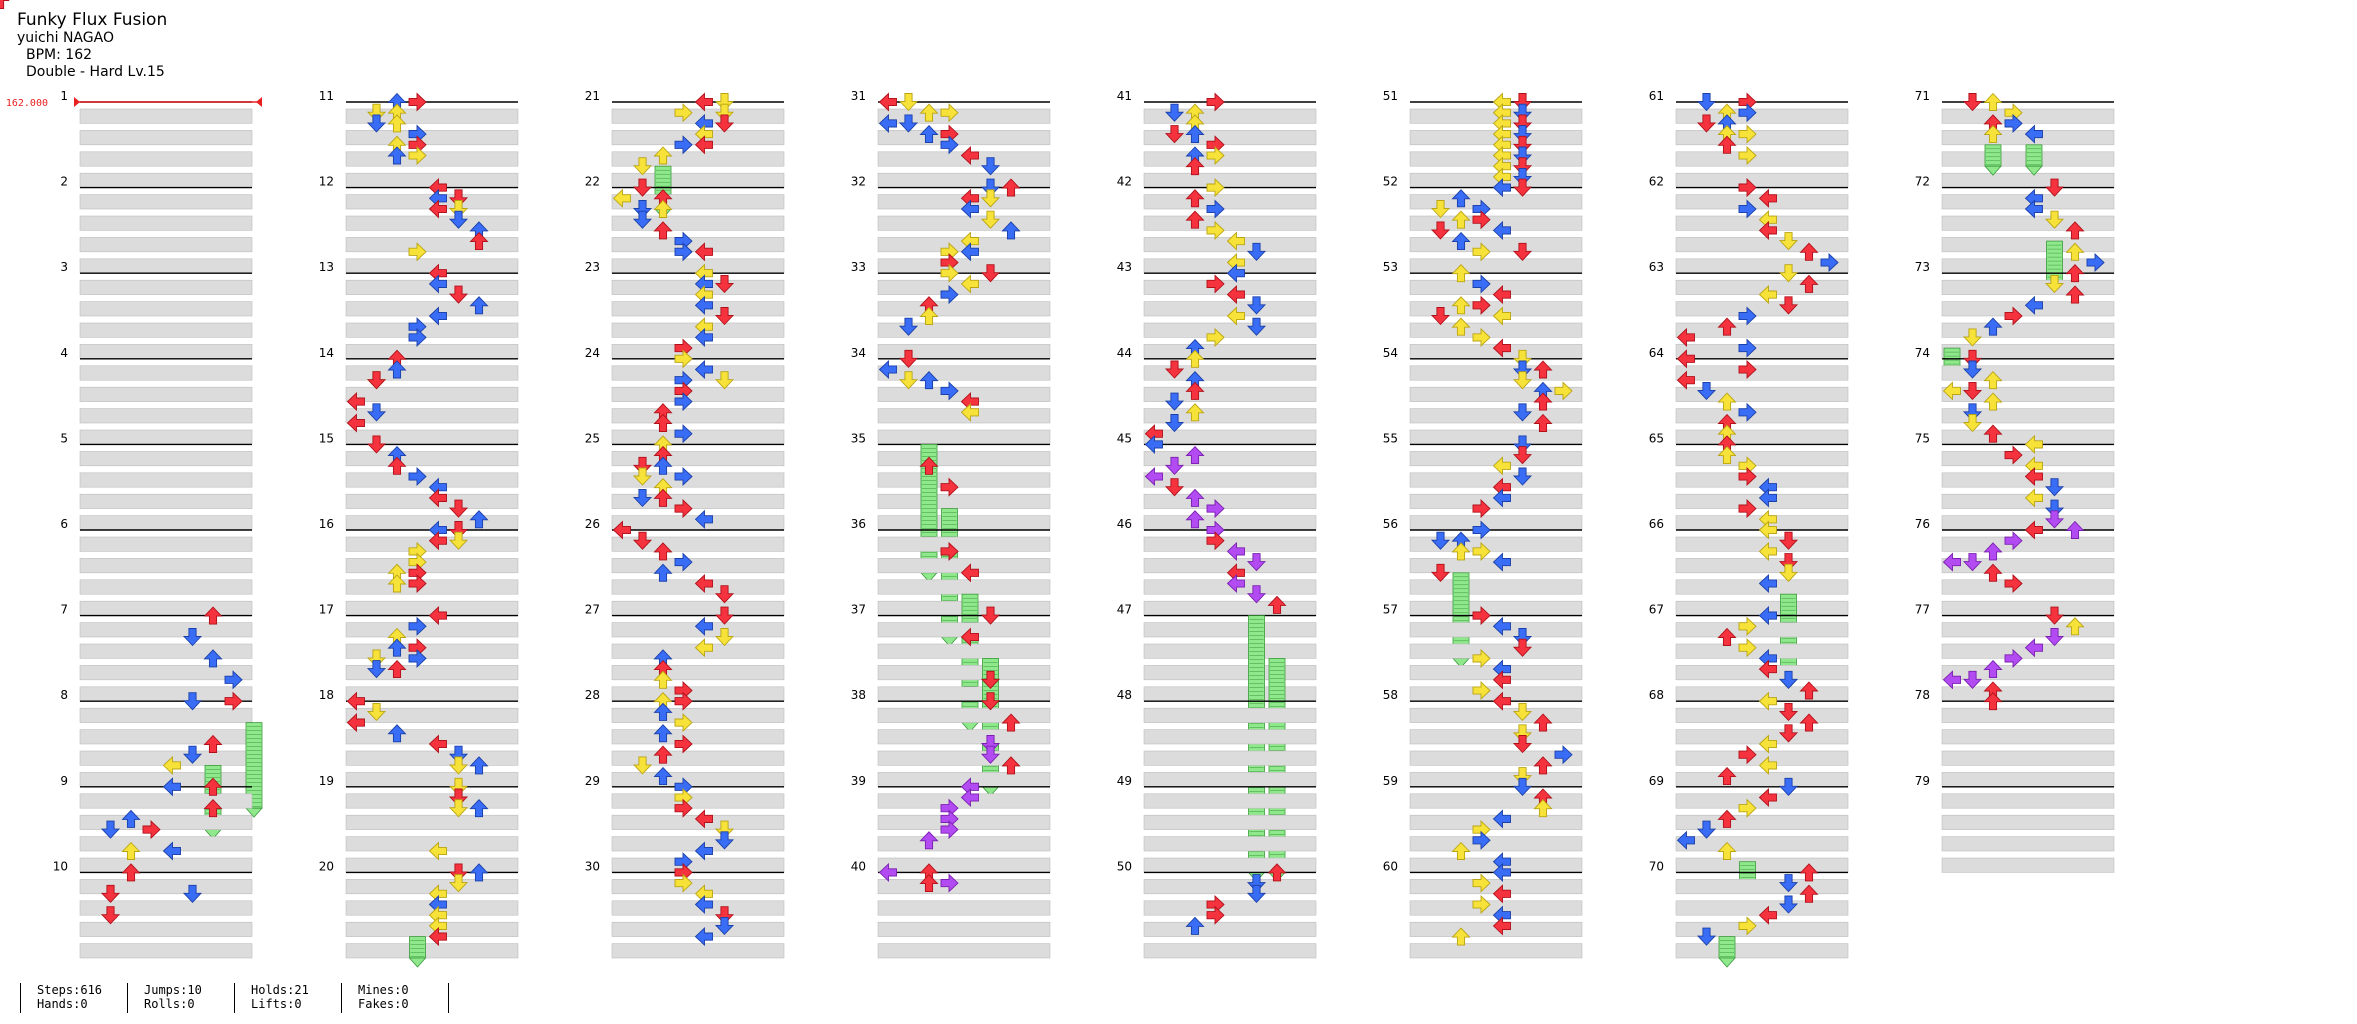  What do you see at coordinates (1124, 781) in the screenshot?
I see `measure-number: 49` at bounding box center [1124, 781].